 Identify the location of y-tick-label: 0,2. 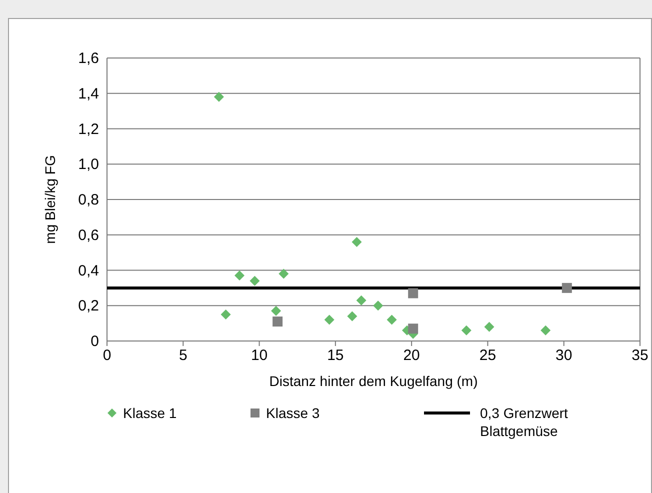
(88, 306).